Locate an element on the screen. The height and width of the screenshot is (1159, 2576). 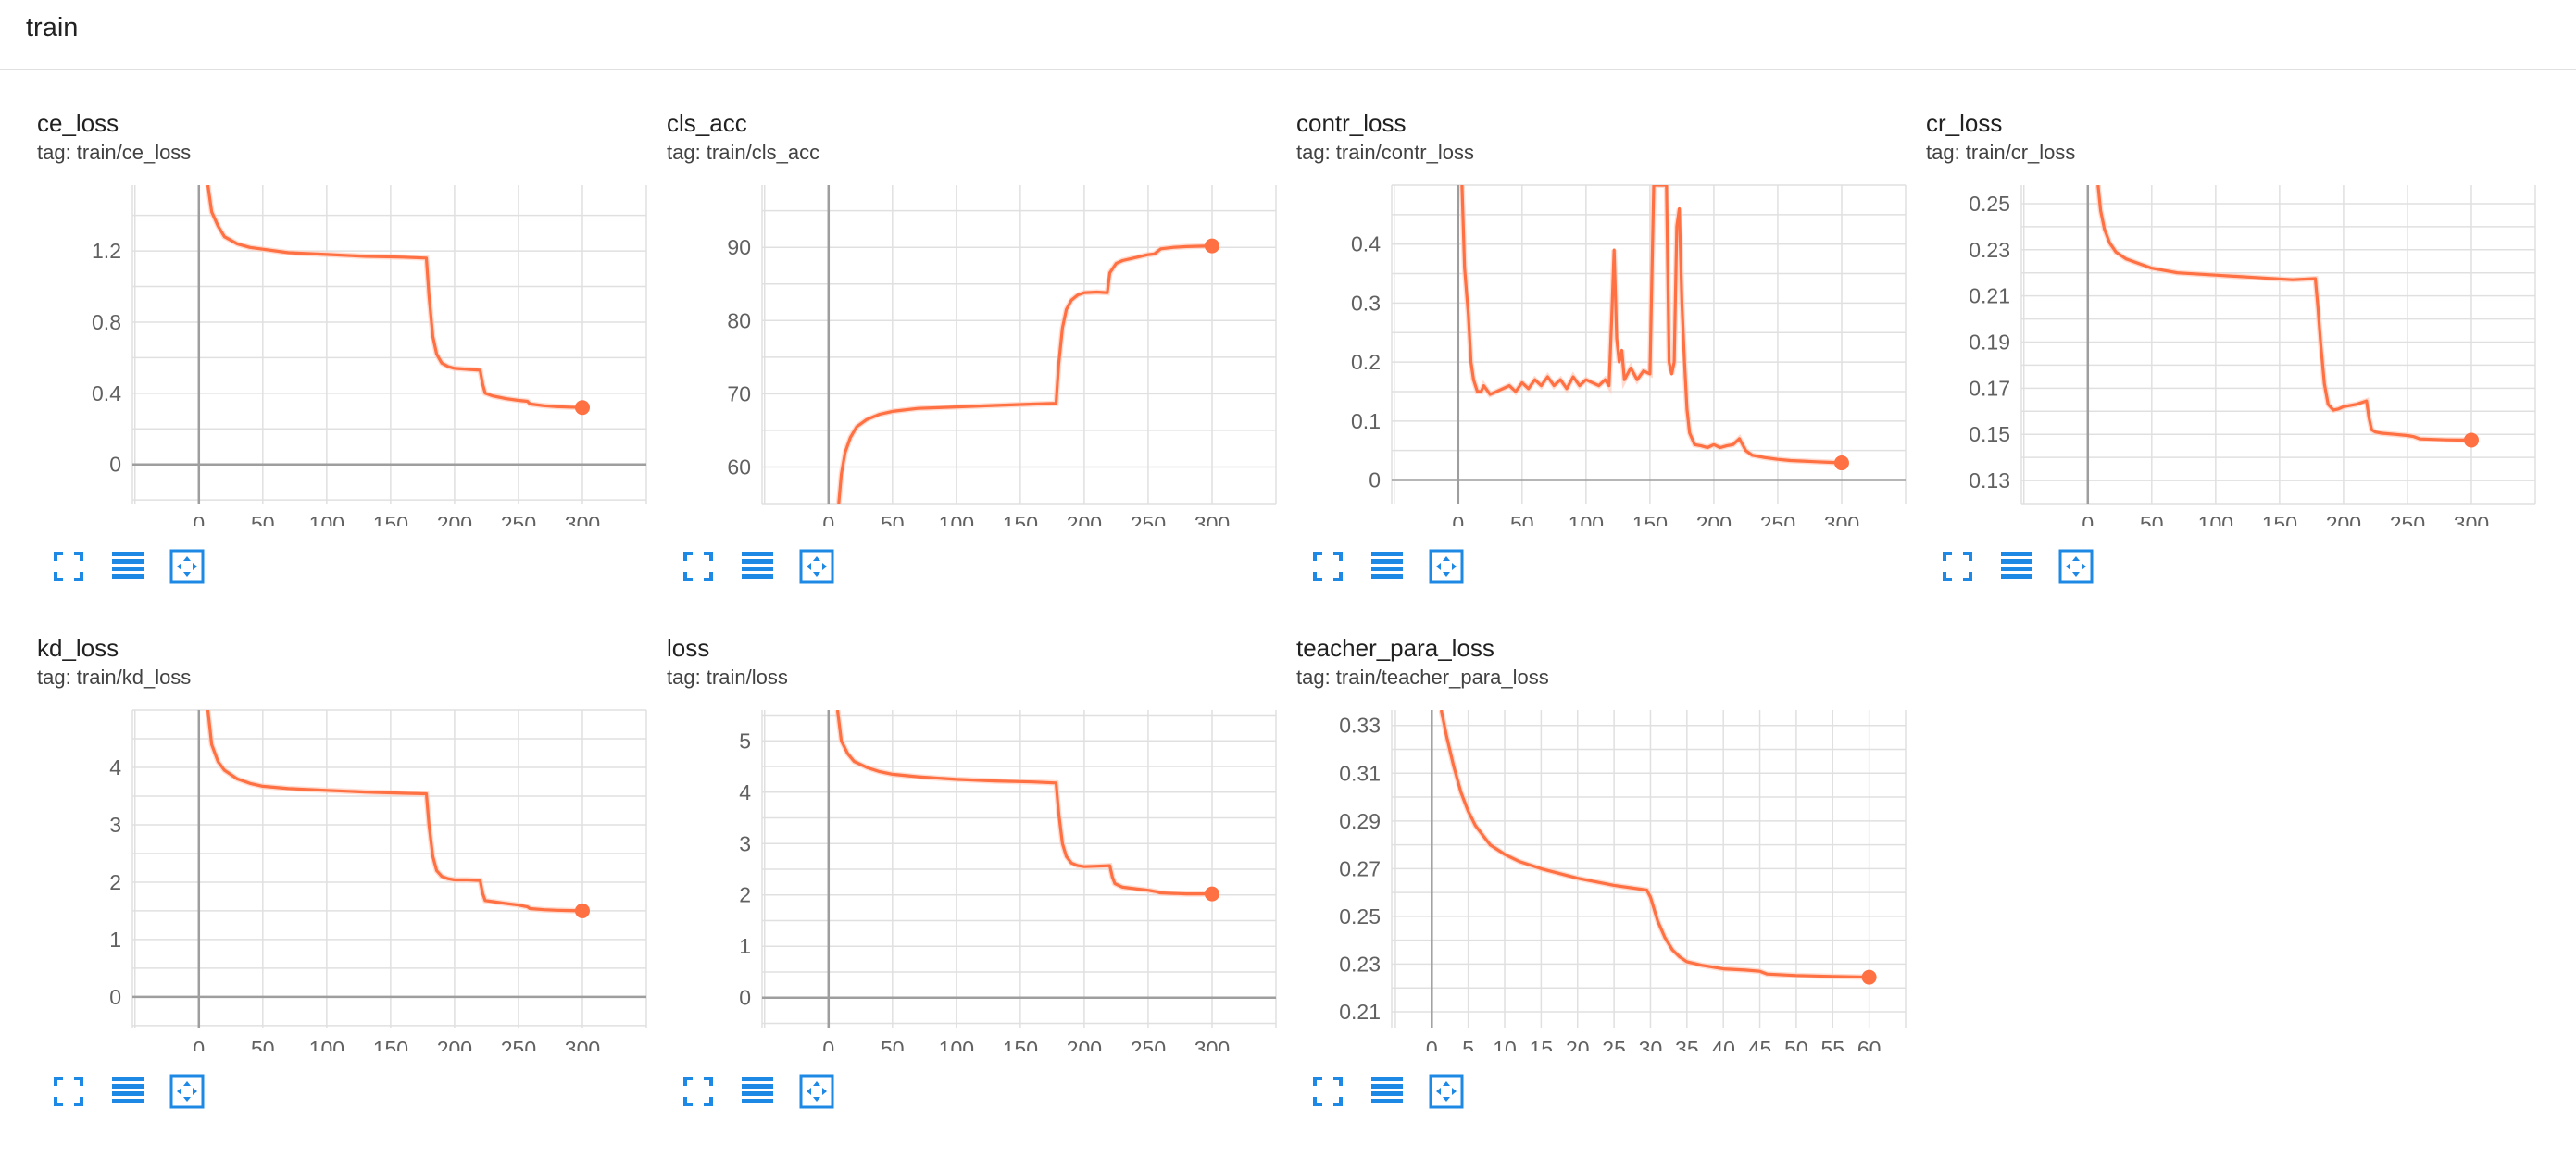
line-chart: 0 50 100 150 200 250 300 0 1 2 3 4 is located at coordinates (341, 875).